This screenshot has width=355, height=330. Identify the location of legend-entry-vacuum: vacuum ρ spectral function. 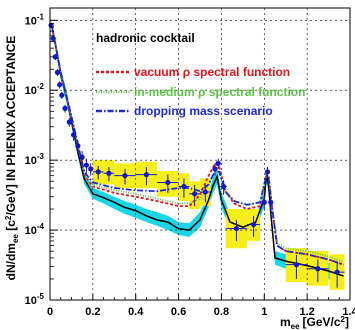
(193, 72).